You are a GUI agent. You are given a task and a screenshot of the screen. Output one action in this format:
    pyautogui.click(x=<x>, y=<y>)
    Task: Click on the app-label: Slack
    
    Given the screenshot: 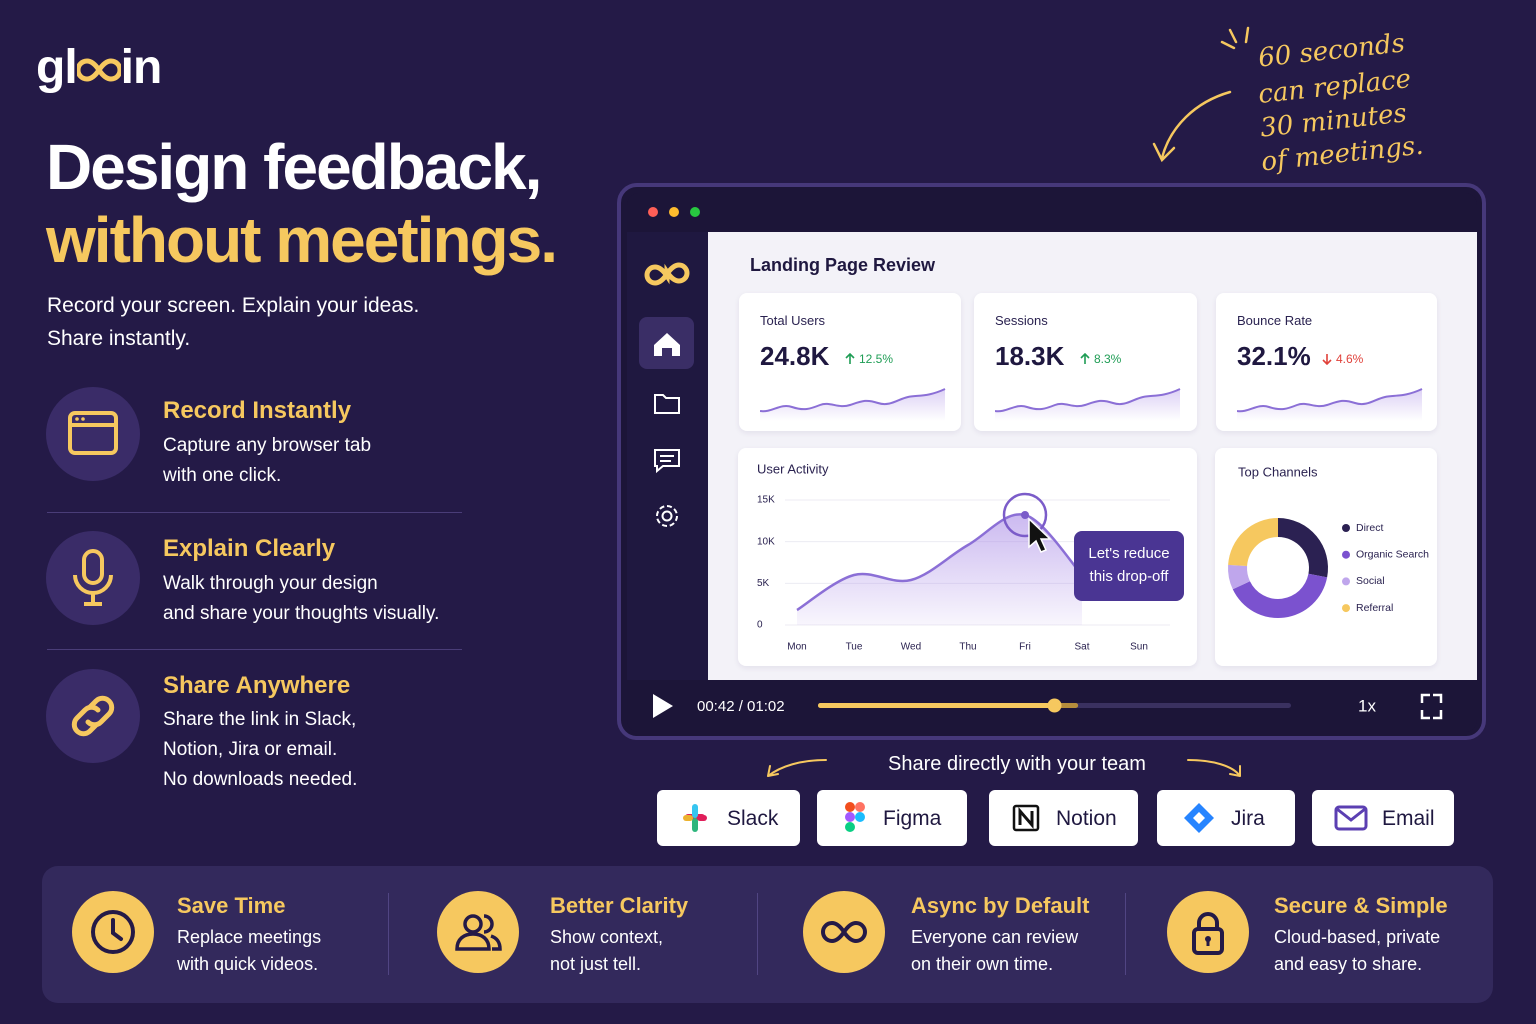 What is the action you would take?
    pyautogui.click(x=753, y=818)
    